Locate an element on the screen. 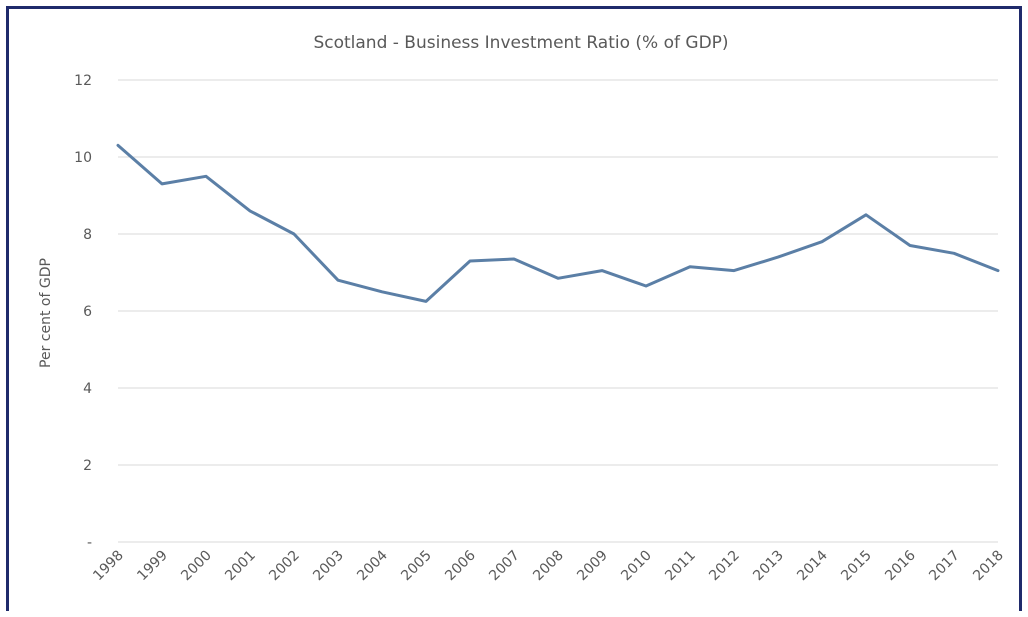 The width and height of the screenshot is (1028, 617). y-tick-labels: - 2 4 6 8 10 12 is located at coordinates (83, 312).